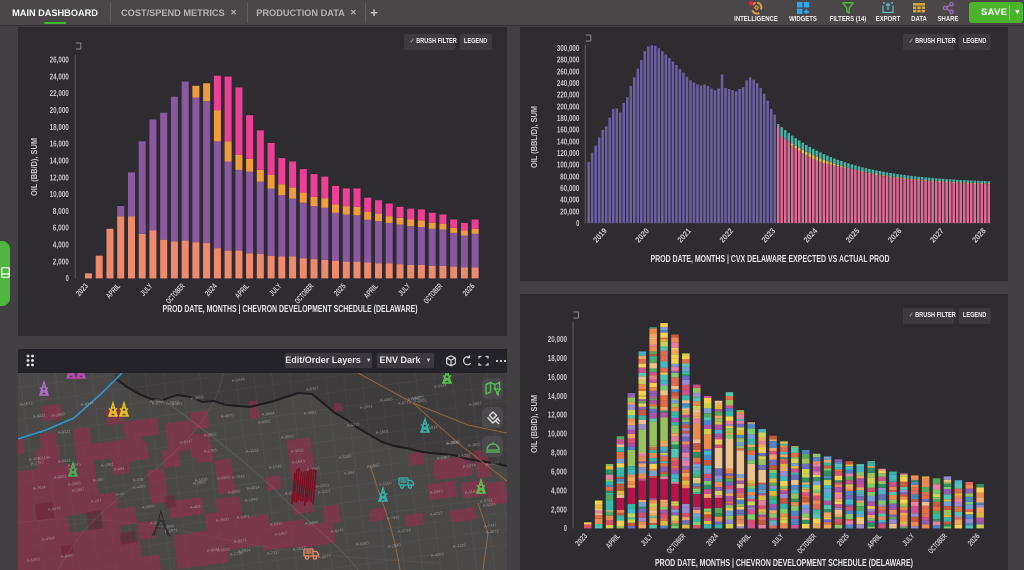 Image resolution: width=1024 pixels, height=570 pixels. Describe the element at coordinates (64, 460) in the screenshot. I see `svg-text: A-9012` at that location.